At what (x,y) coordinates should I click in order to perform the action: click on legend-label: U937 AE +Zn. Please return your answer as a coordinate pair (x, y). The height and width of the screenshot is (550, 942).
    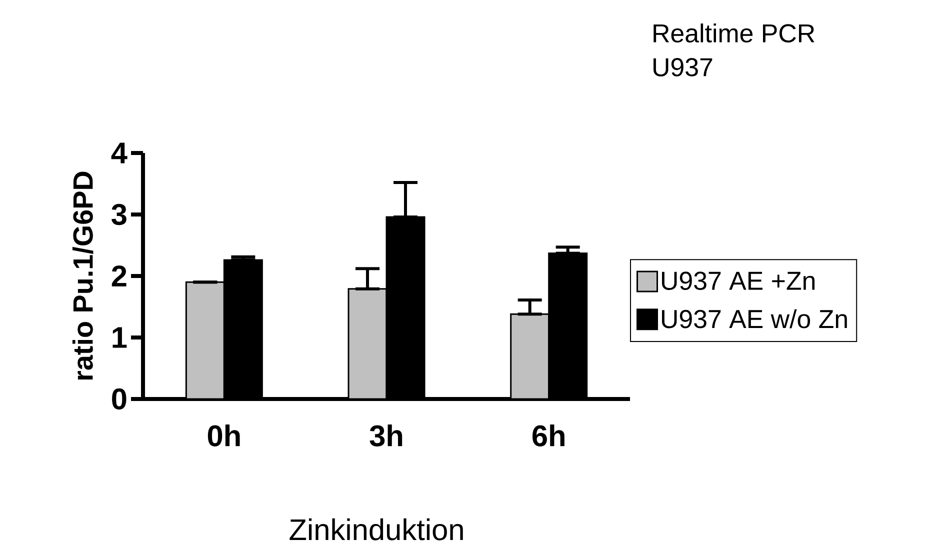
    Looking at the image, I should click on (738, 281).